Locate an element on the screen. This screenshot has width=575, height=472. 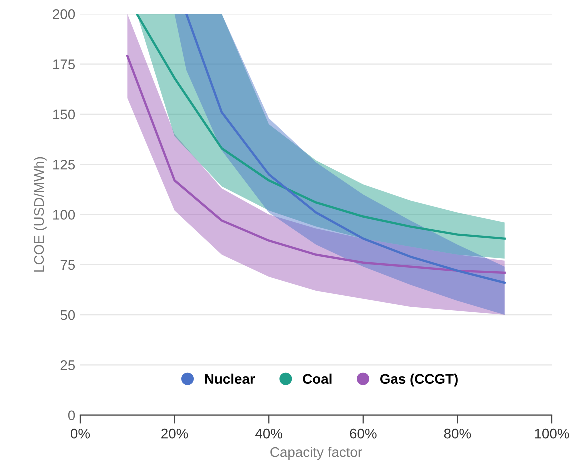
y-tick-label: 125 is located at coordinates (65, 165).